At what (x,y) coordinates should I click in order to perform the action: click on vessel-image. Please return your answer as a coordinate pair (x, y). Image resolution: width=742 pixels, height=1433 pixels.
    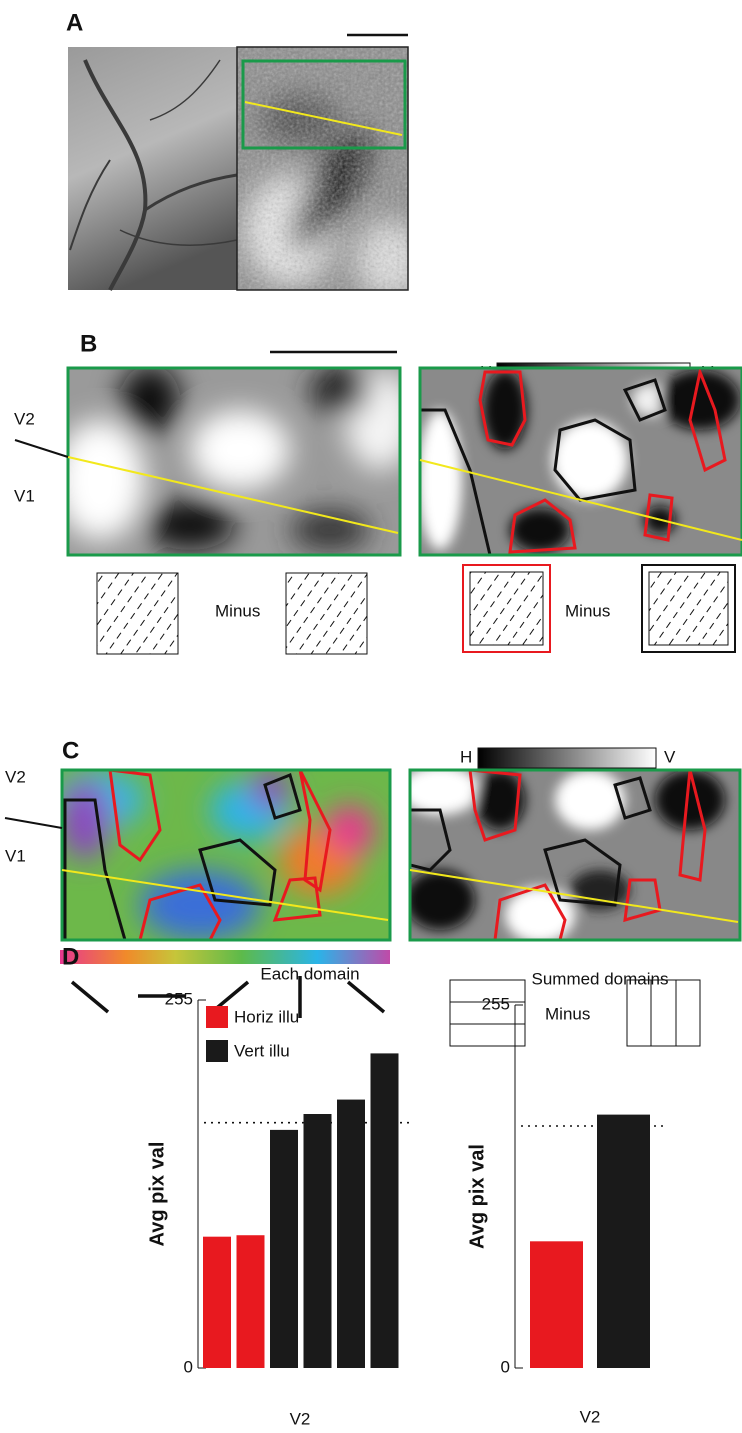
    Looking at the image, I should click on (152, 168).